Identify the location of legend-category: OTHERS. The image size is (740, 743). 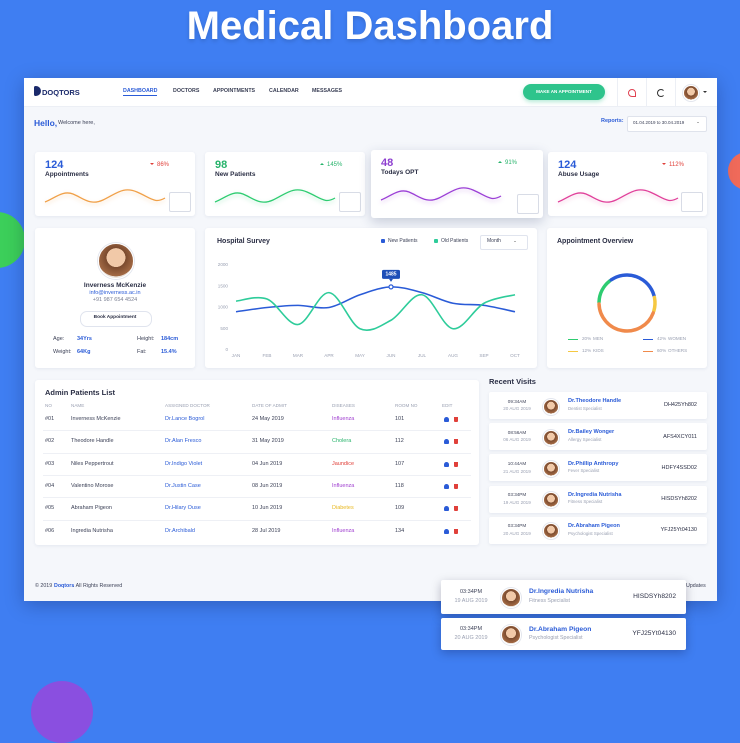
(678, 350).